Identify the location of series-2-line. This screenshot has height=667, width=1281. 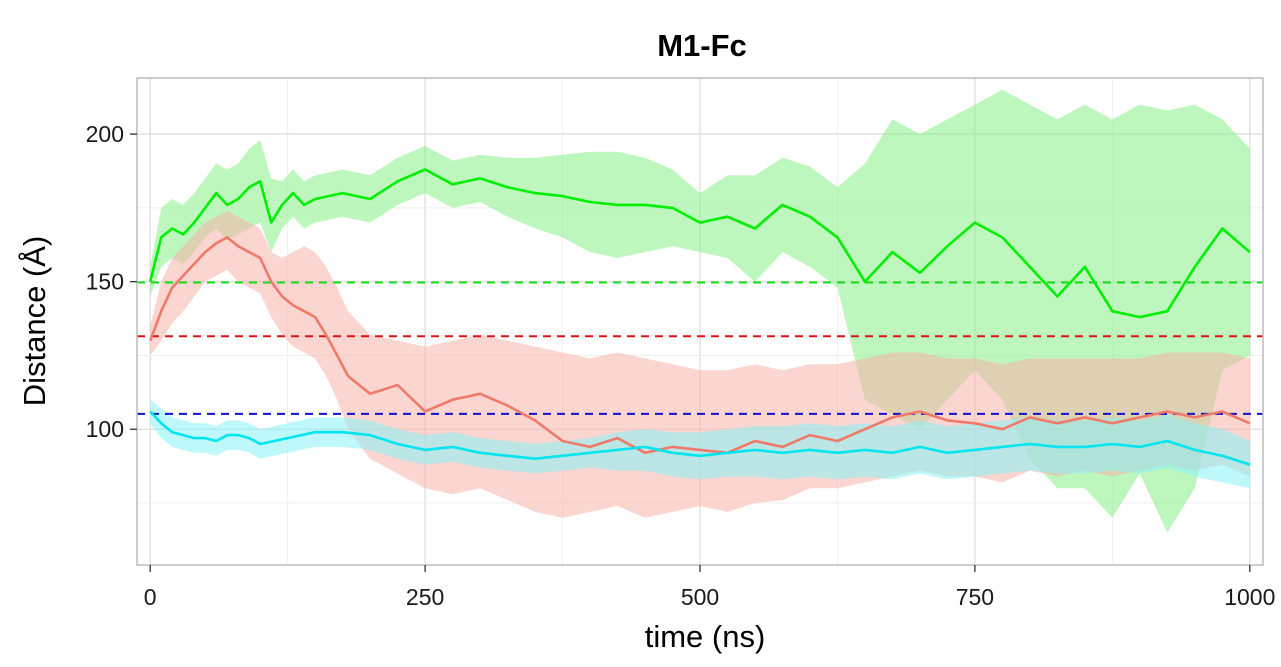
(700, 438).